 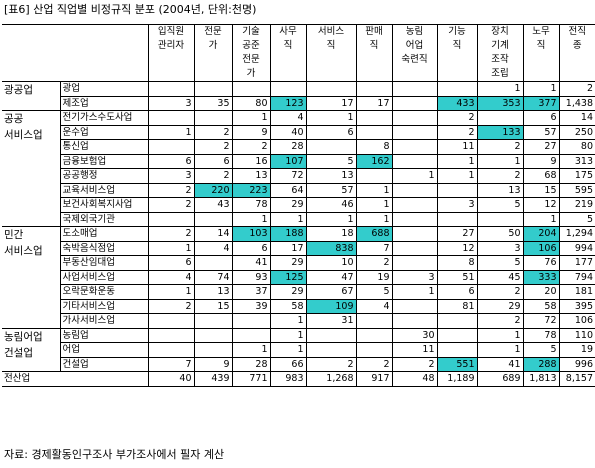 What do you see at coordinates (414, 379) in the screenshot?
I see `total-value: 48` at bounding box center [414, 379].